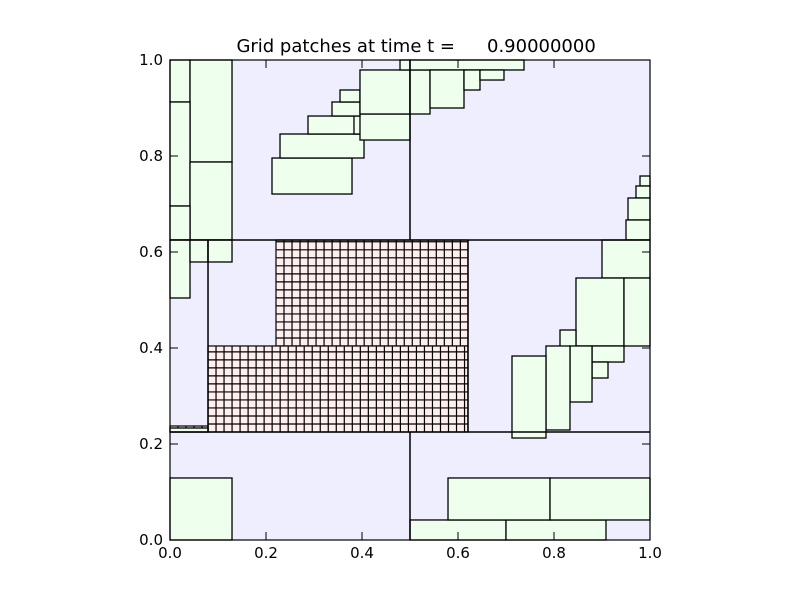 The image size is (800, 600). Describe the element at coordinates (554, 553) in the screenshot. I see `x-tick-label: 0.8` at that location.